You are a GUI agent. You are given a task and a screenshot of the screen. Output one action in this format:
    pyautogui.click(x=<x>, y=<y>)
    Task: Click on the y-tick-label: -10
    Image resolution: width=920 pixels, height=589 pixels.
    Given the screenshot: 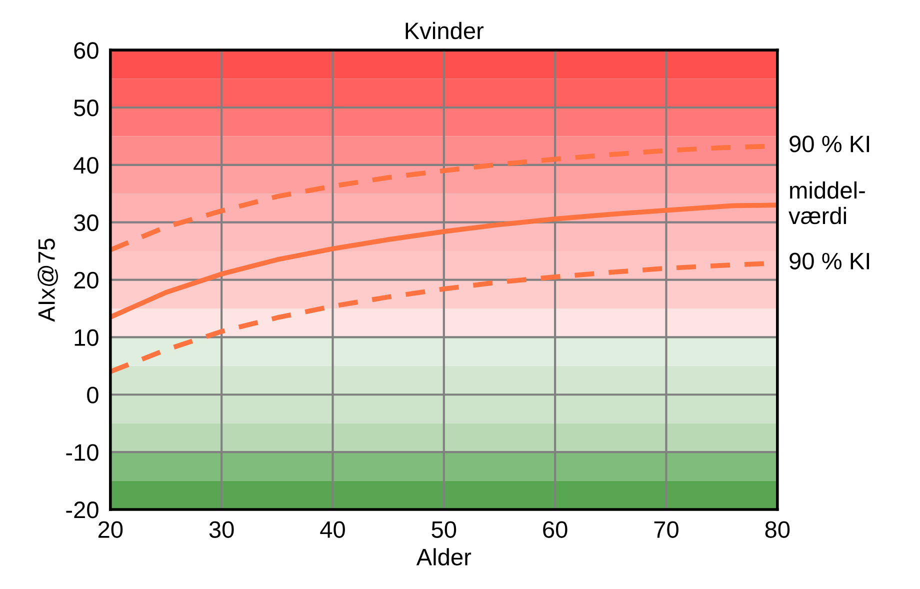 What is the action you would take?
    pyautogui.click(x=82, y=452)
    